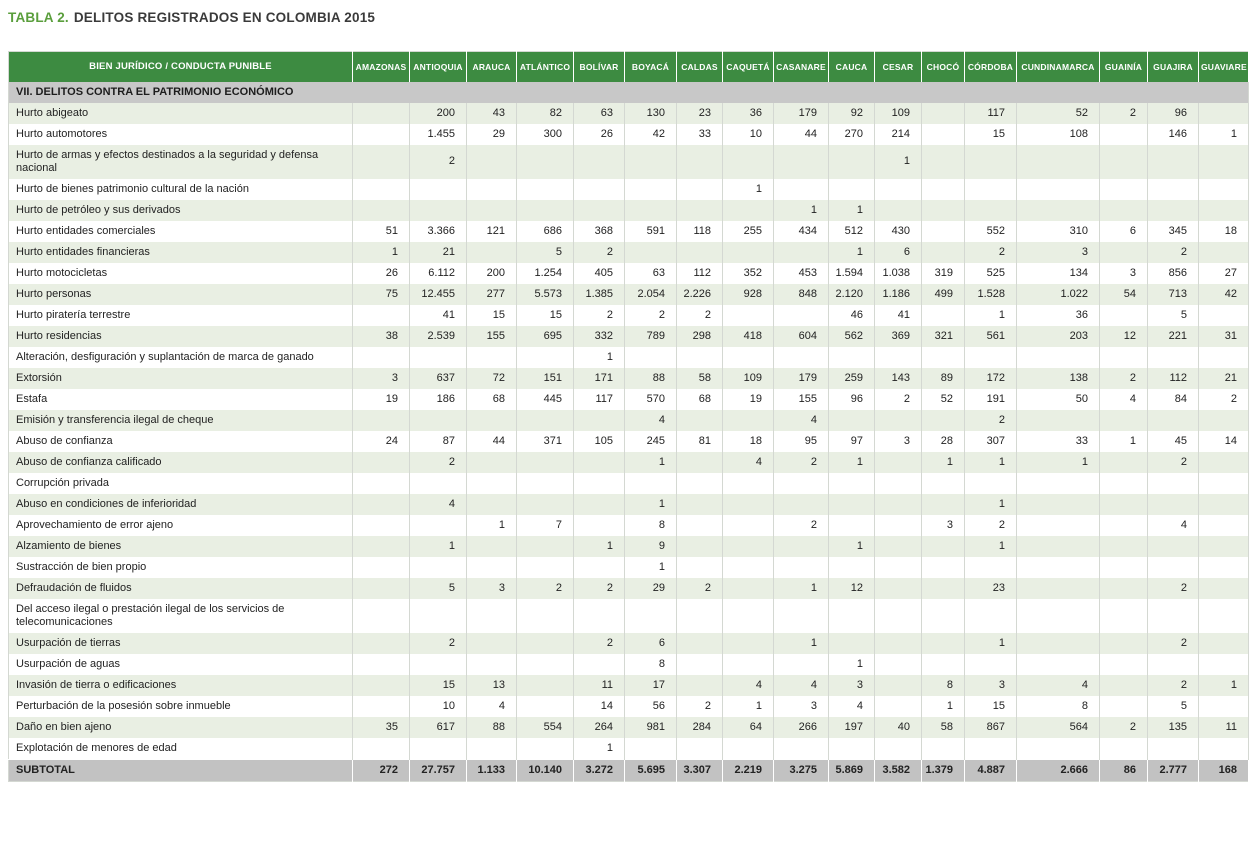 Image resolution: width=1256 pixels, height=851 pixels. I want to click on row-label-header: BIEN JURÍDICO / CONDUCTA PUNIBLE, so click(180, 66).